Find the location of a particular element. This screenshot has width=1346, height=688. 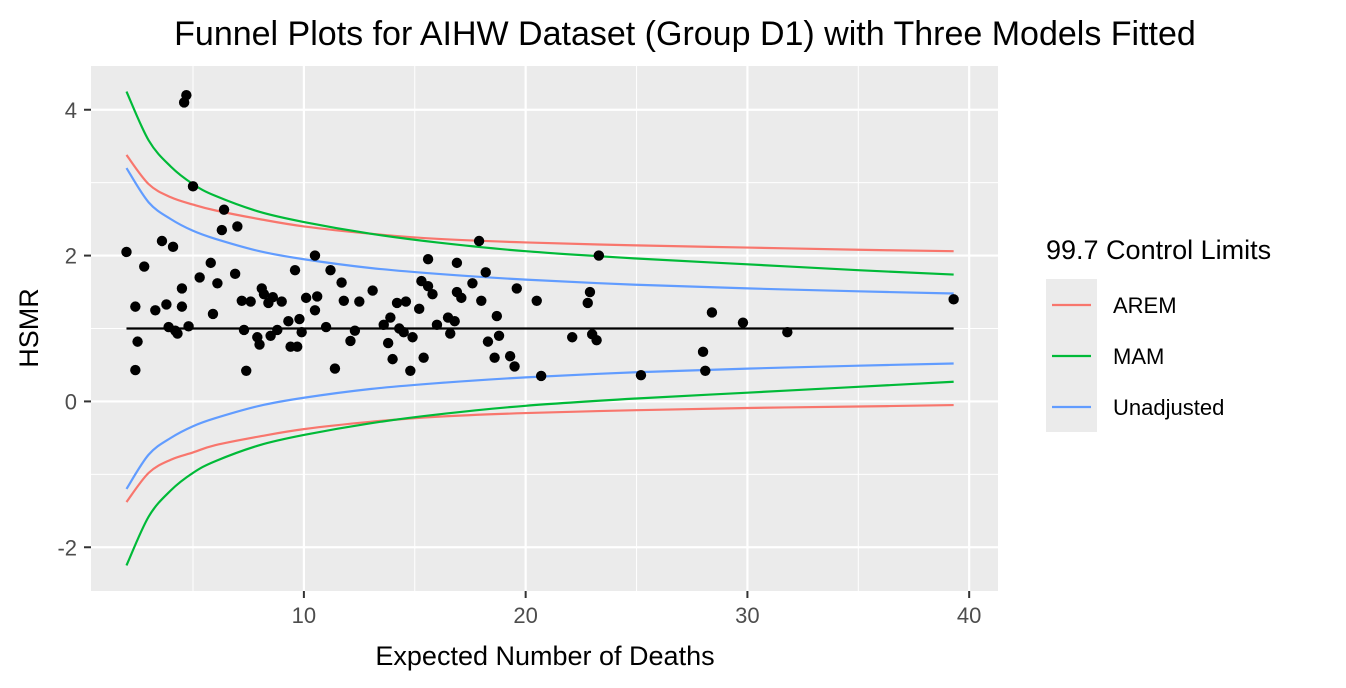

y-tick-label: 0 is located at coordinates (71, 401).